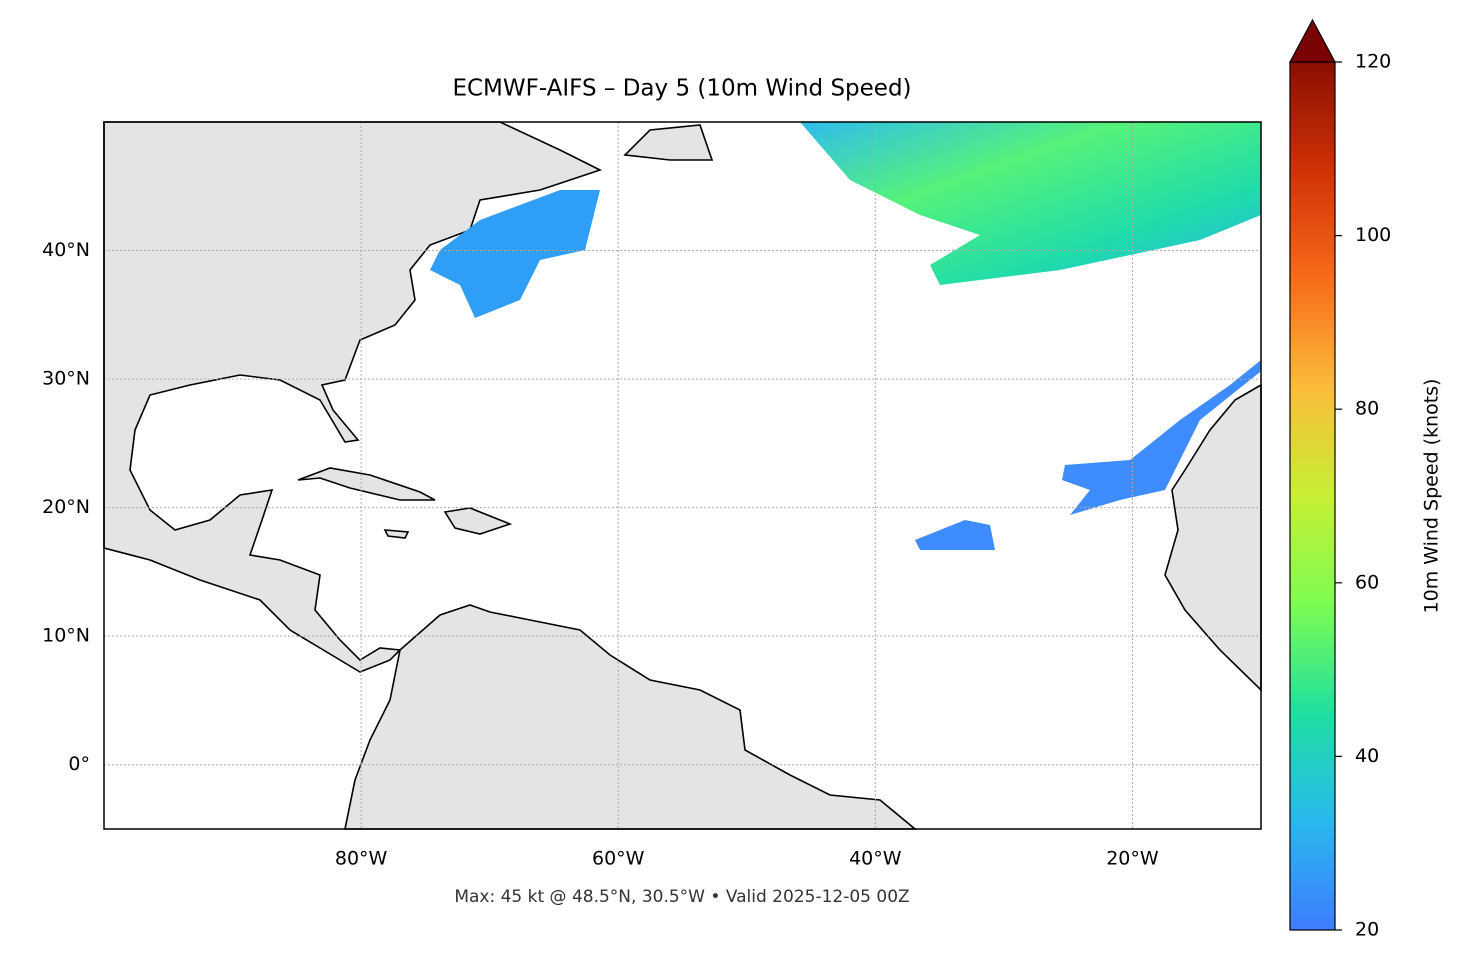 The height and width of the screenshot is (973, 1466). Describe the element at coordinates (668, 142) in the screenshot. I see `newfoundland` at that location.